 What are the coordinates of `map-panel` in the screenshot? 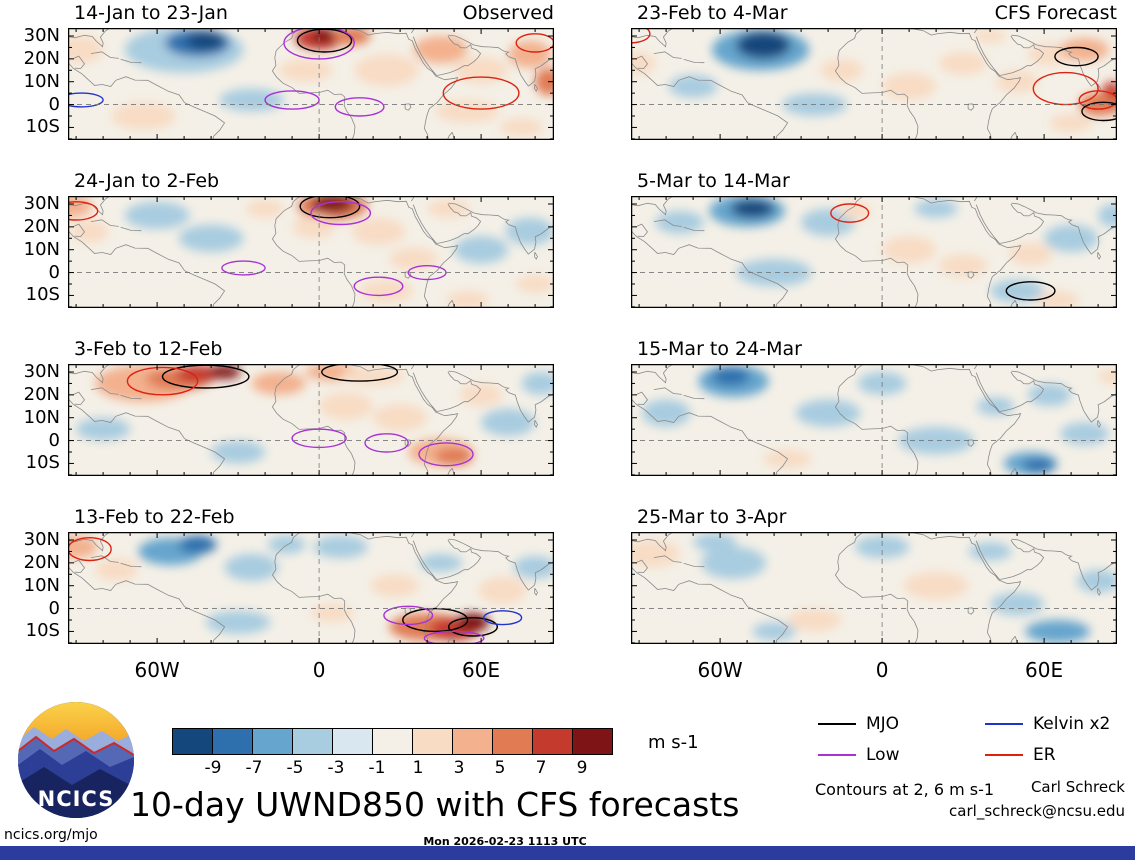 It's located at (874, 84).